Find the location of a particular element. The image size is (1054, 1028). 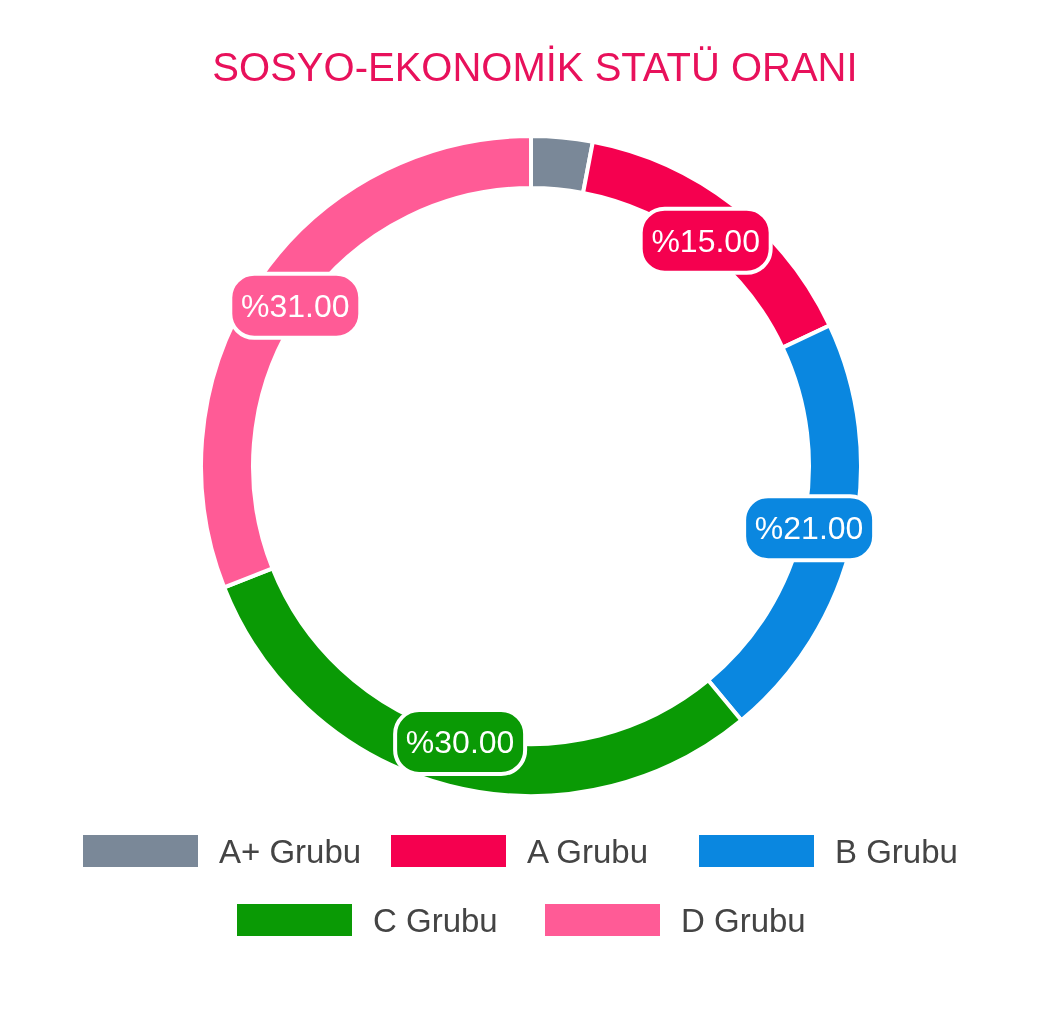

legend-label: B Grubu is located at coordinates (896, 851).